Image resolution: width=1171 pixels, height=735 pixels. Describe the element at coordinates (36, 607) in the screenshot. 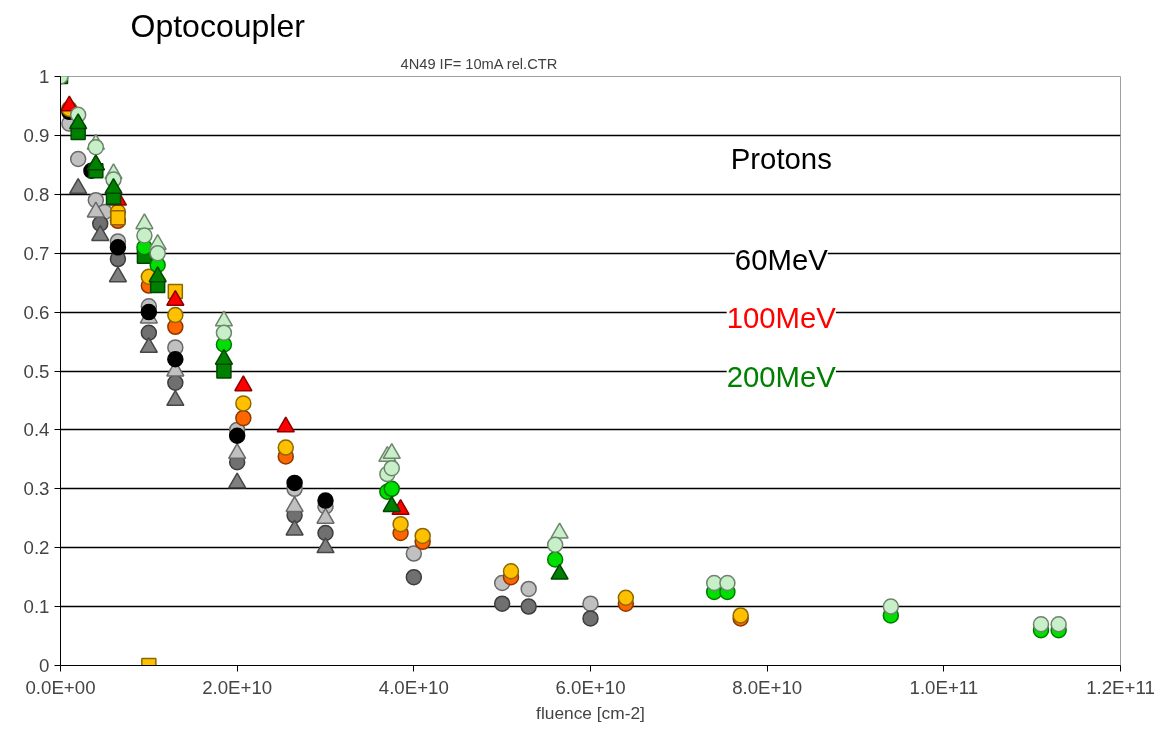

I see `y-tick-label: 0.1` at that location.